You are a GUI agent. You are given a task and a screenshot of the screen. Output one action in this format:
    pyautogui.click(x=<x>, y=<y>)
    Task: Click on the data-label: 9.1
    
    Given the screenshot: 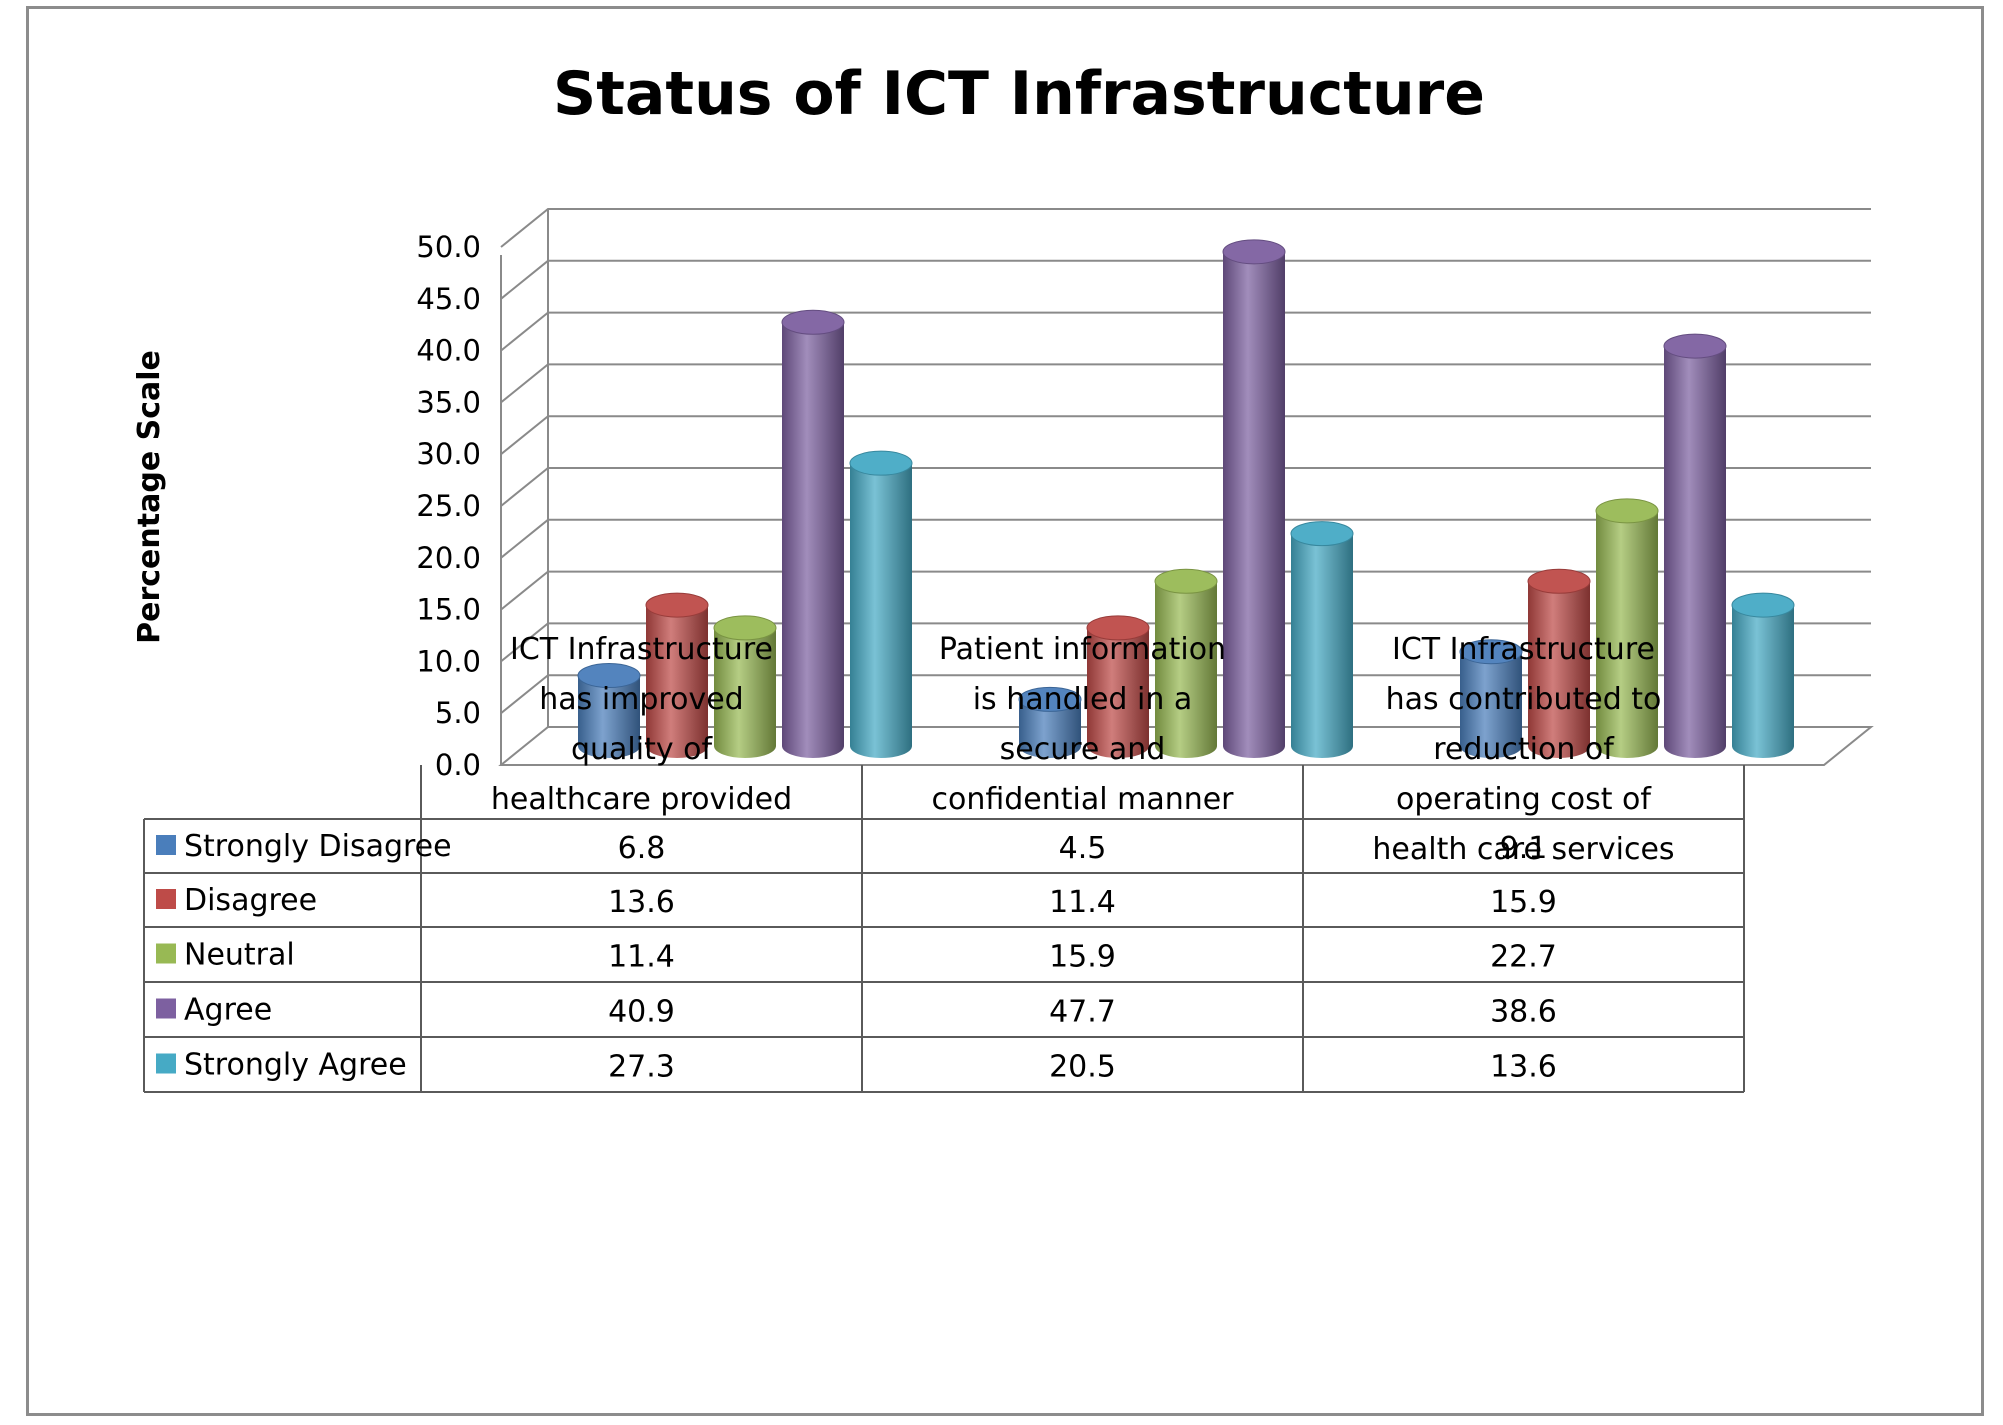 What is the action you would take?
    pyautogui.click(x=1524, y=848)
    